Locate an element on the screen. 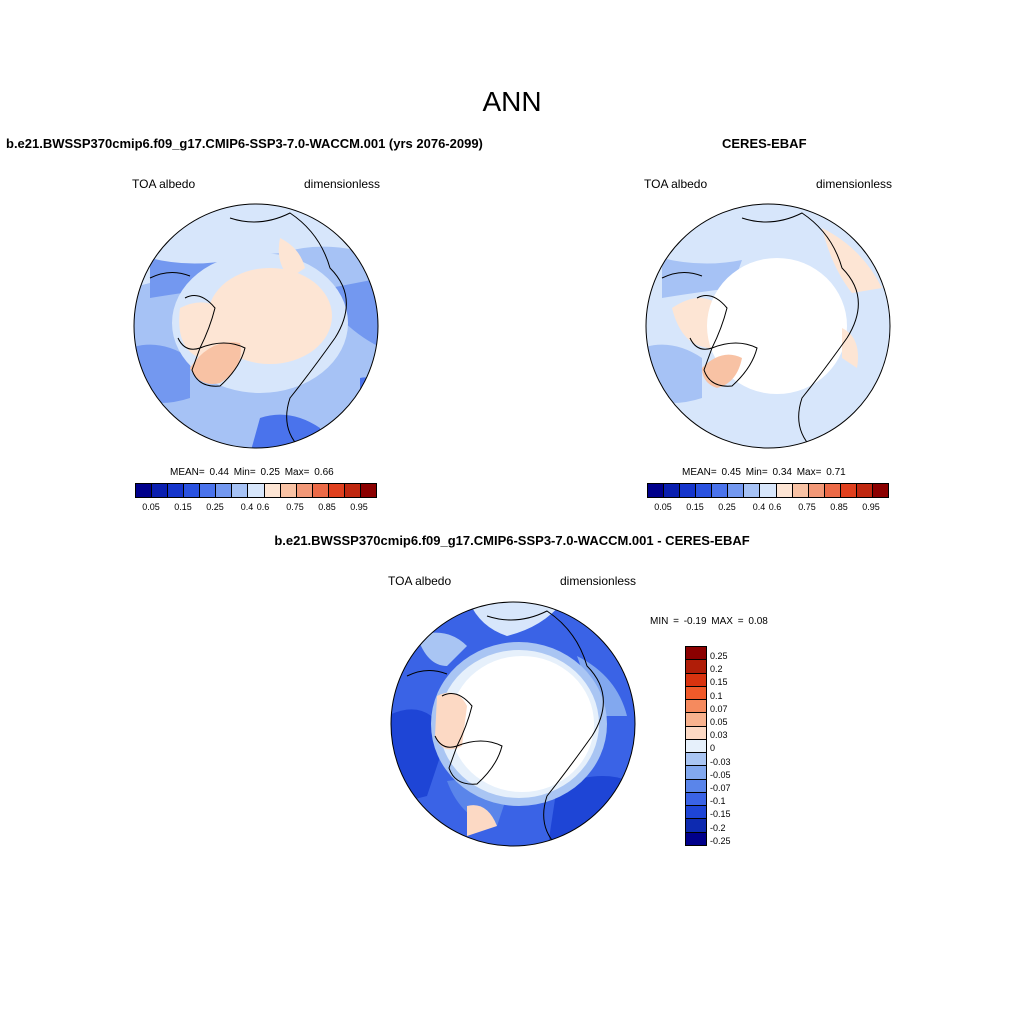  diff-colorbar-tick-label: 0.2 is located at coordinates (716, 669).